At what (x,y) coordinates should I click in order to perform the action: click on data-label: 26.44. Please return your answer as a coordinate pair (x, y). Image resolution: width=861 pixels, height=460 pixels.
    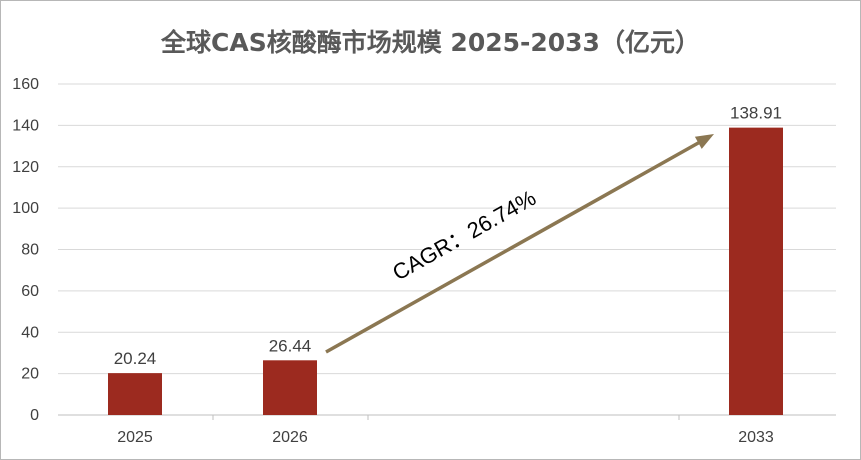
    Looking at the image, I should click on (290, 345).